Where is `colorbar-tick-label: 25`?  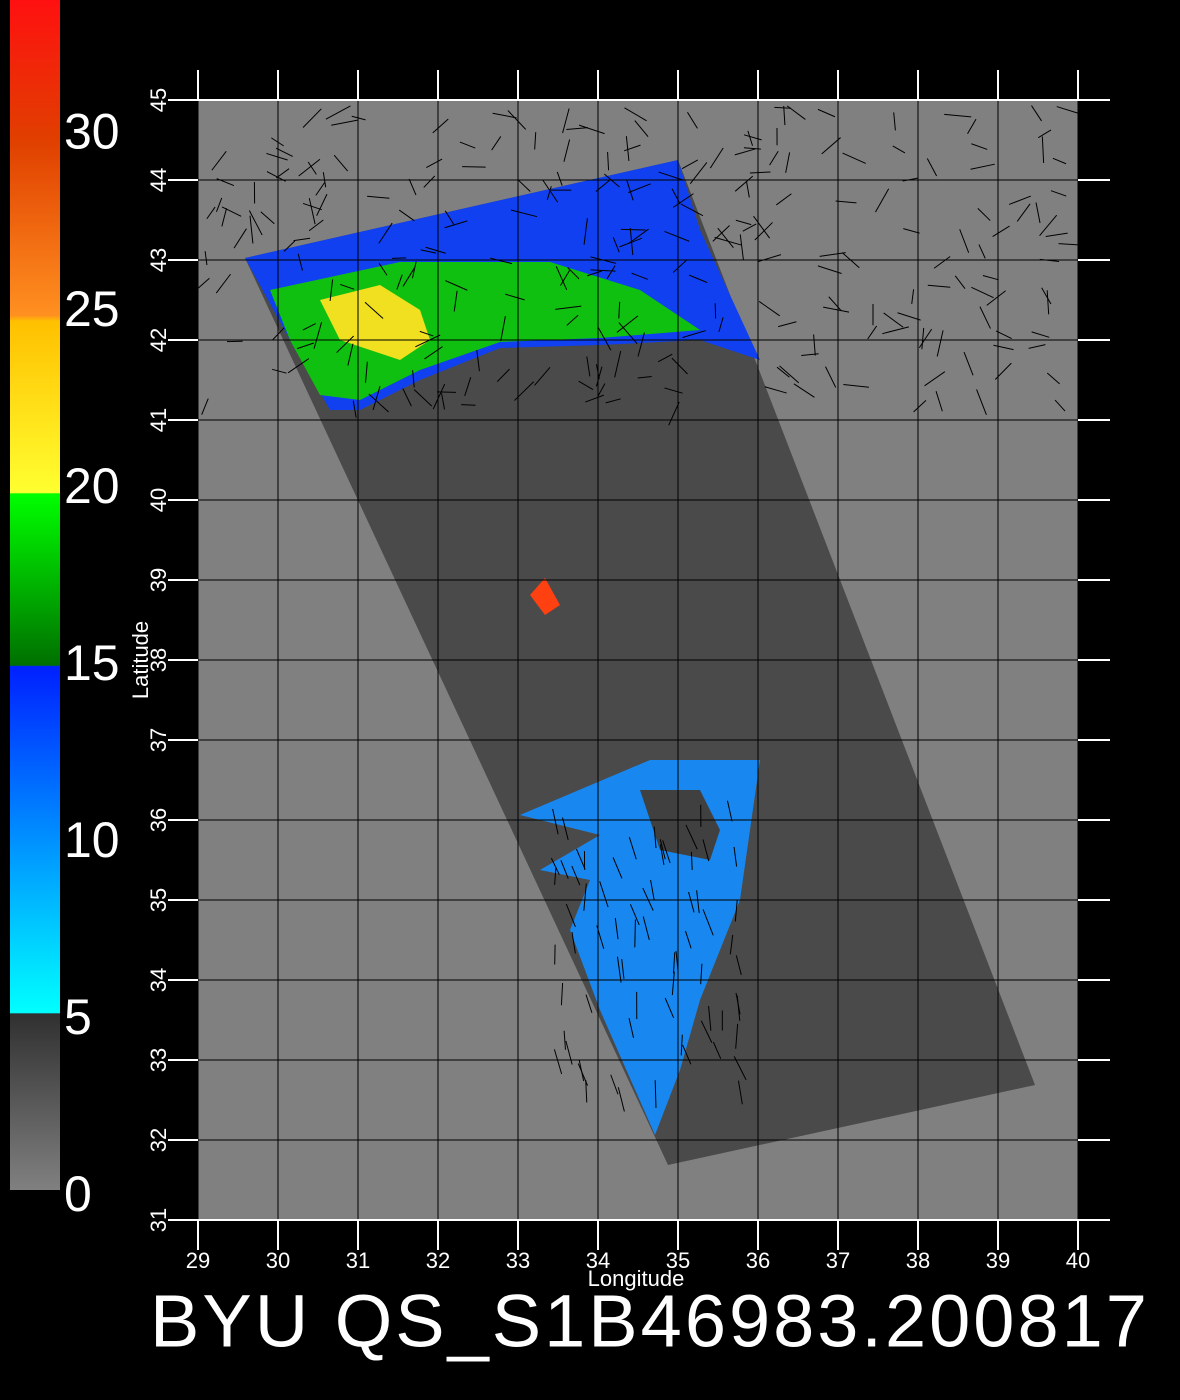
colorbar-tick-label: 25 is located at coordinates (92, 309).